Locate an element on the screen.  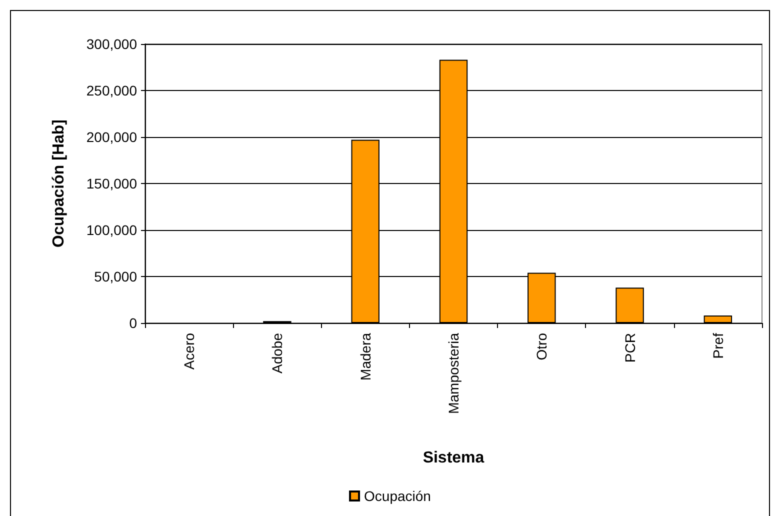
y-tick-label: 100,000 is located at coordinates (112, 230).